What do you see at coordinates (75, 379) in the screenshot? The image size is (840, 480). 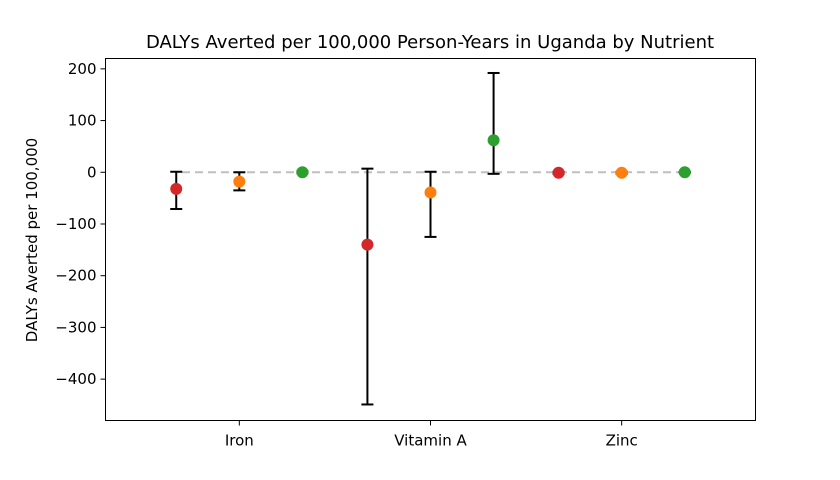 I see `y-tick-label: −400` at bounding box center [75, 379].